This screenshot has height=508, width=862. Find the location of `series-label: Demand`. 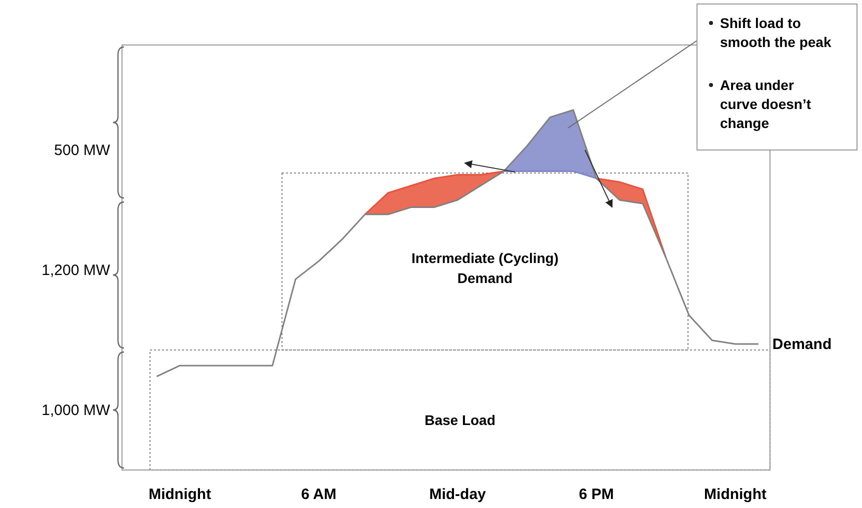

series-label: Demand is located at coordinates (802, 344).